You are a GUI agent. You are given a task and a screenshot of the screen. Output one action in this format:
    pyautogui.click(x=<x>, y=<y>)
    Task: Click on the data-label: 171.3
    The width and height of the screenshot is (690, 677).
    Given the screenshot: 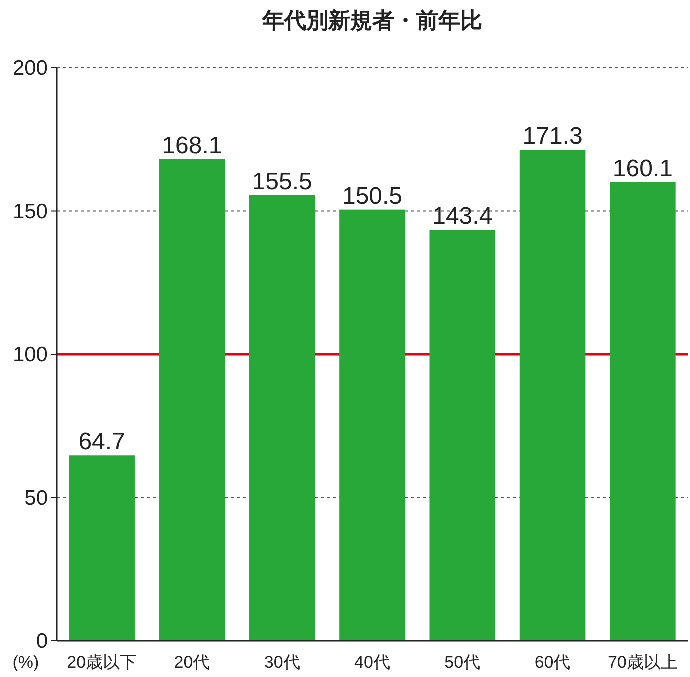 What is the action you would take?
    pyautogui.click(x=552, y=136)
    